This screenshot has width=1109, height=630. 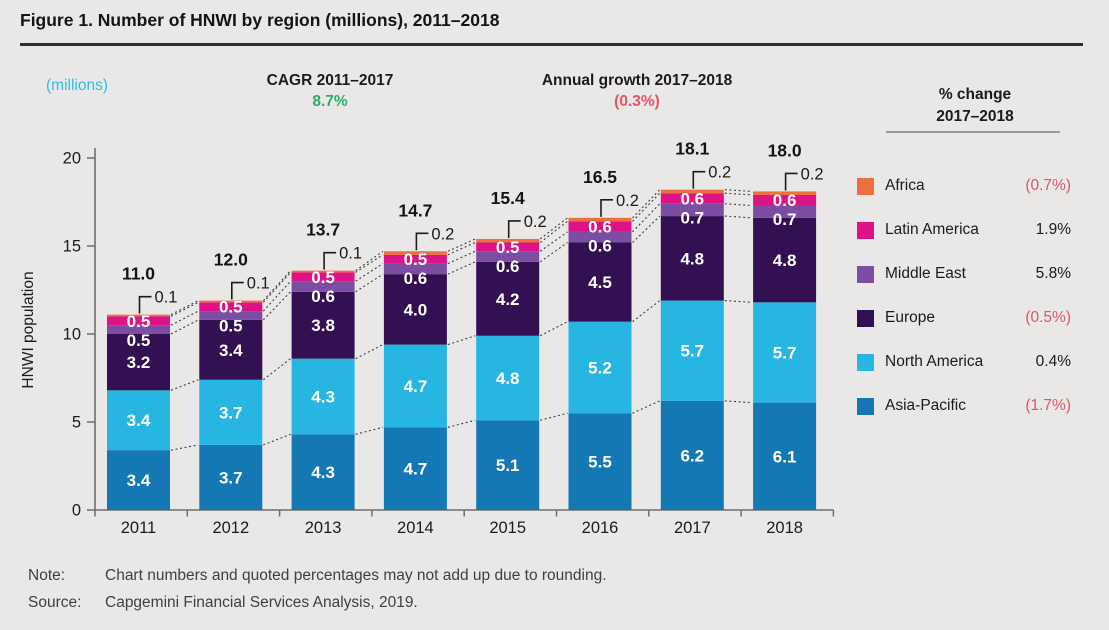 I want to click on bar-segment-2017-middle-east, so click(x=692, y=210).